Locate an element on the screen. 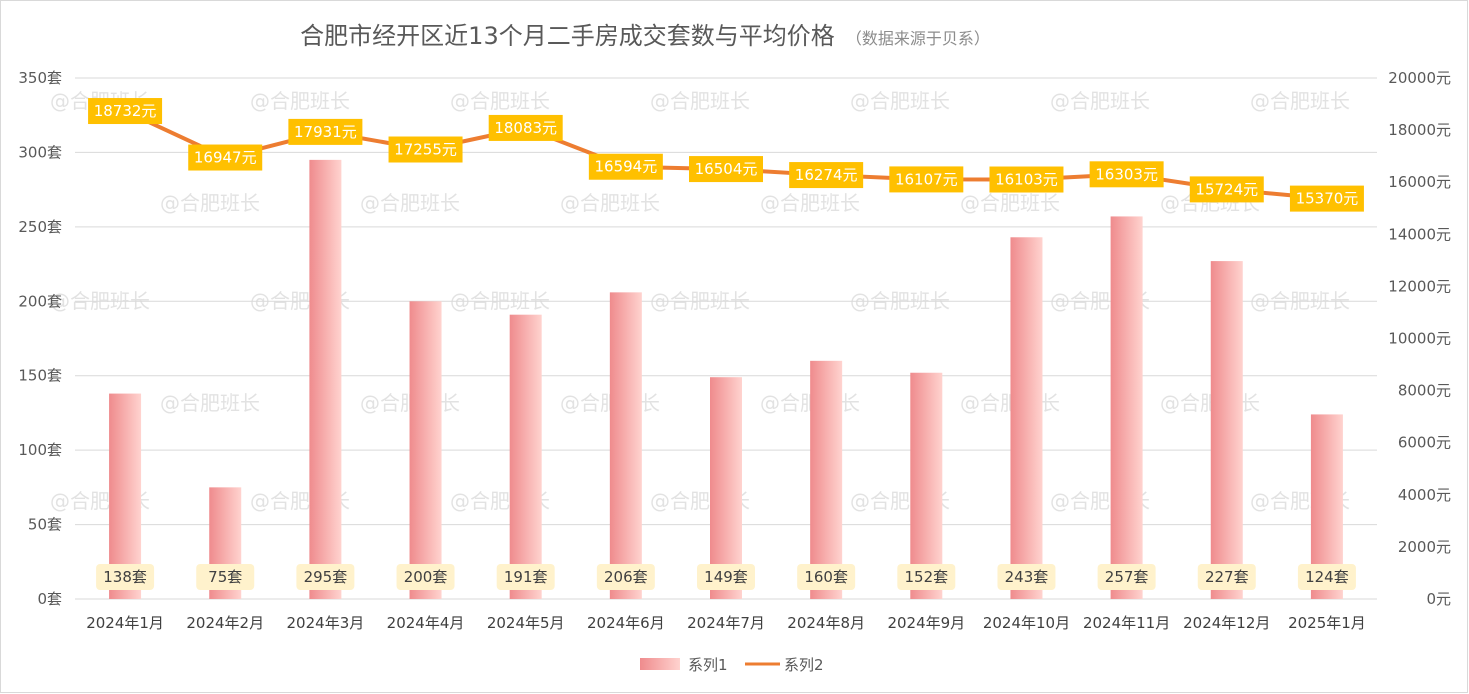 Image resolution: width=1469 pixels, height=694 pixels. bar-data-label: 124套 is located at coordinates (1327, 577).